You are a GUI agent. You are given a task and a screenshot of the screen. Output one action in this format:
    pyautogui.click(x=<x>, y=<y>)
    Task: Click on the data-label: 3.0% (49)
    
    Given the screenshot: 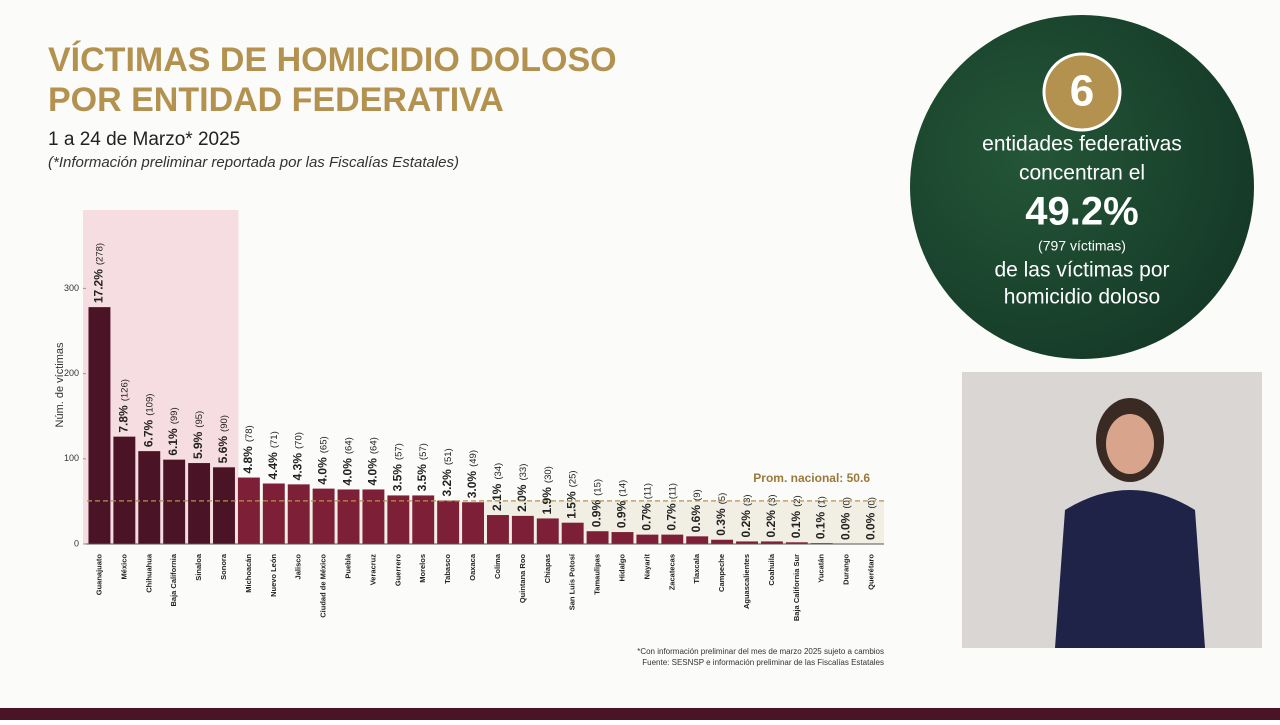 What is the action you would take?
    pyautogui.click(x=472, y=474)
    